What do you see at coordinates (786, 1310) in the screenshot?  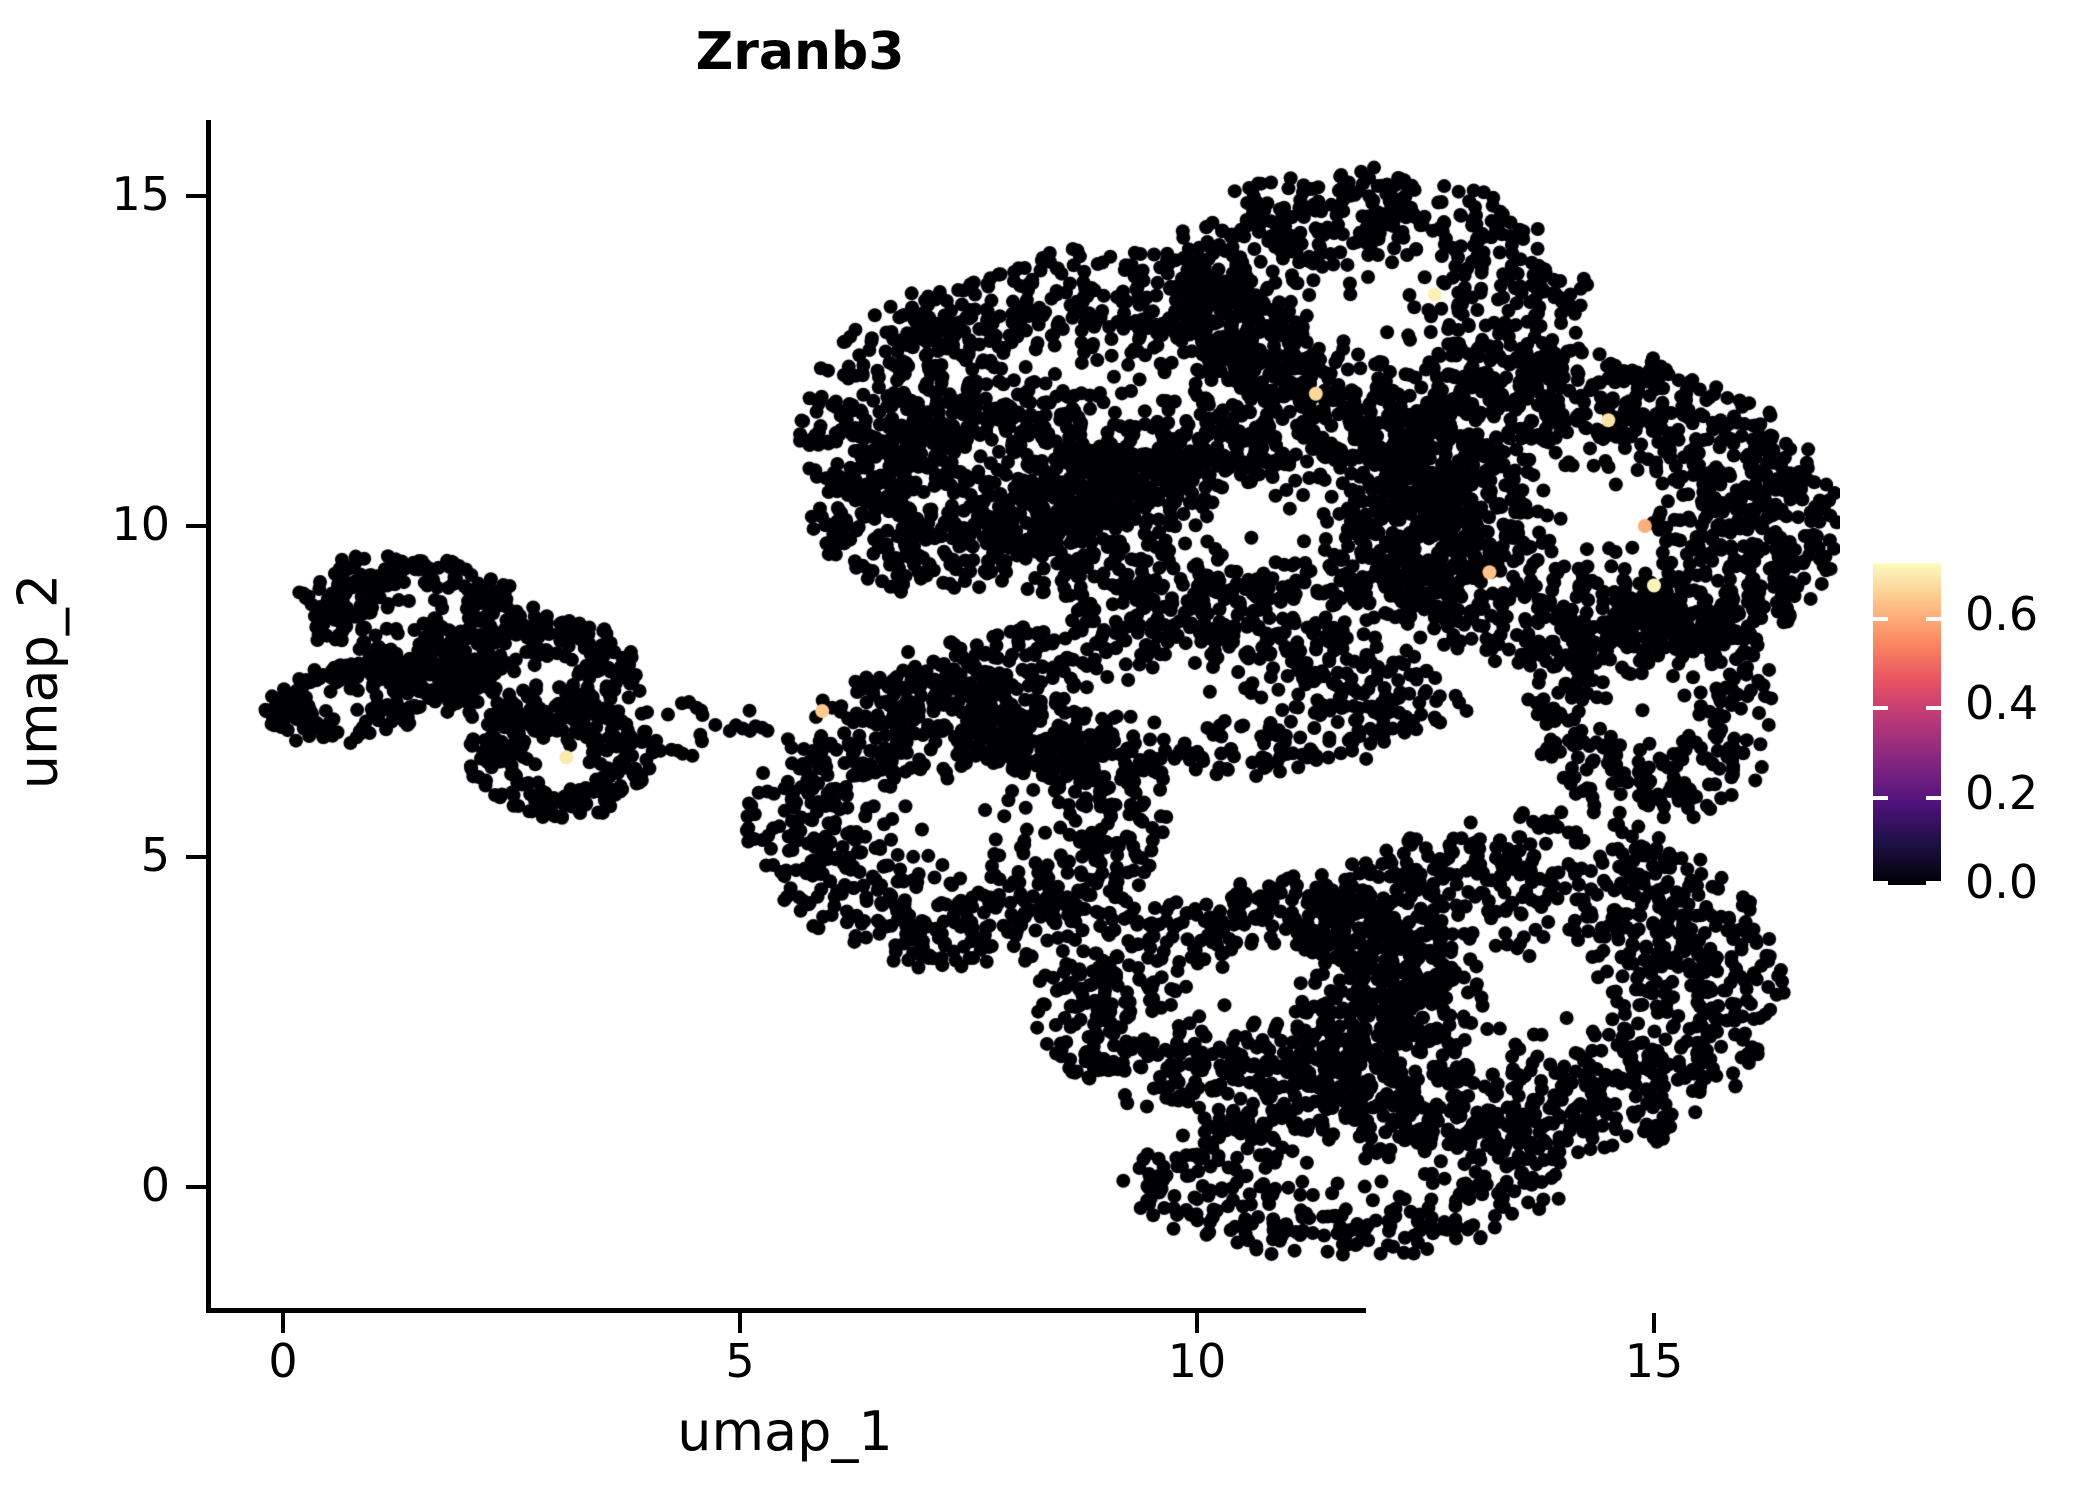 I see `x-axis-spine` at bounding box center [786, 1310].